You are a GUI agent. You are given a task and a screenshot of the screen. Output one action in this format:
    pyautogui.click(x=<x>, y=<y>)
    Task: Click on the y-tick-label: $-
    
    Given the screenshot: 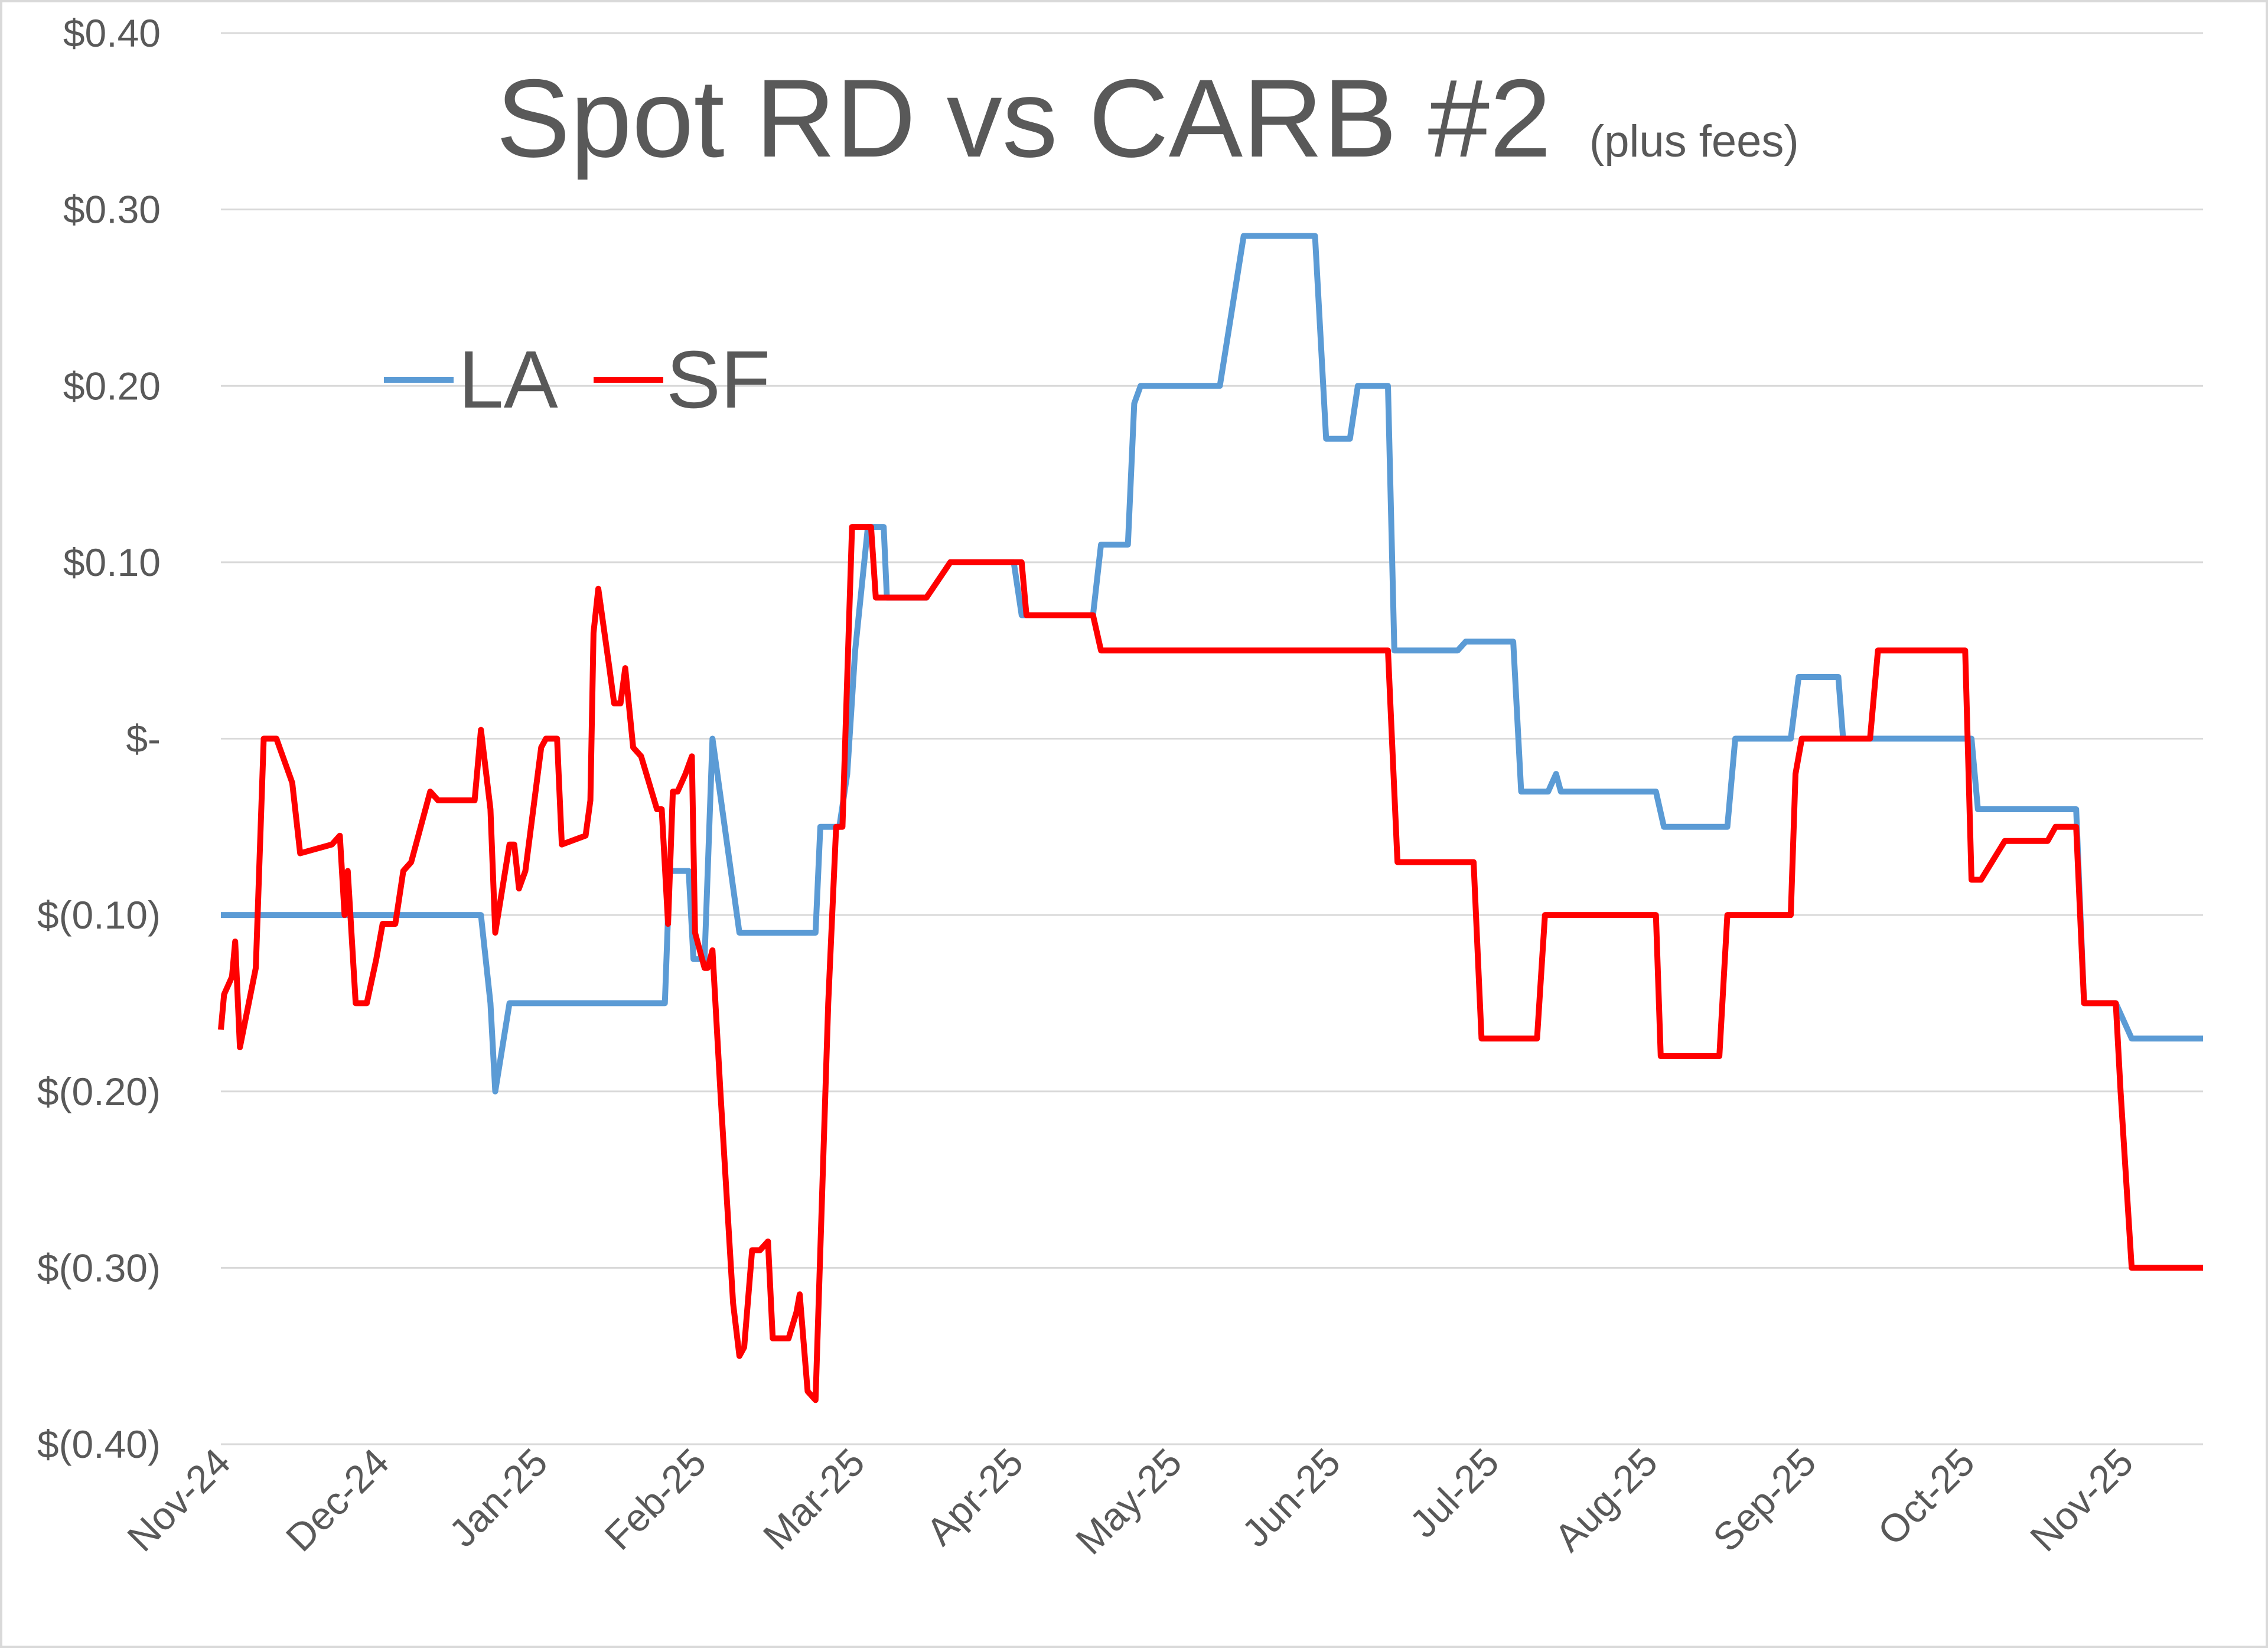 What is the action you would take?
    pyautogui.click(x=143, y=739)
    